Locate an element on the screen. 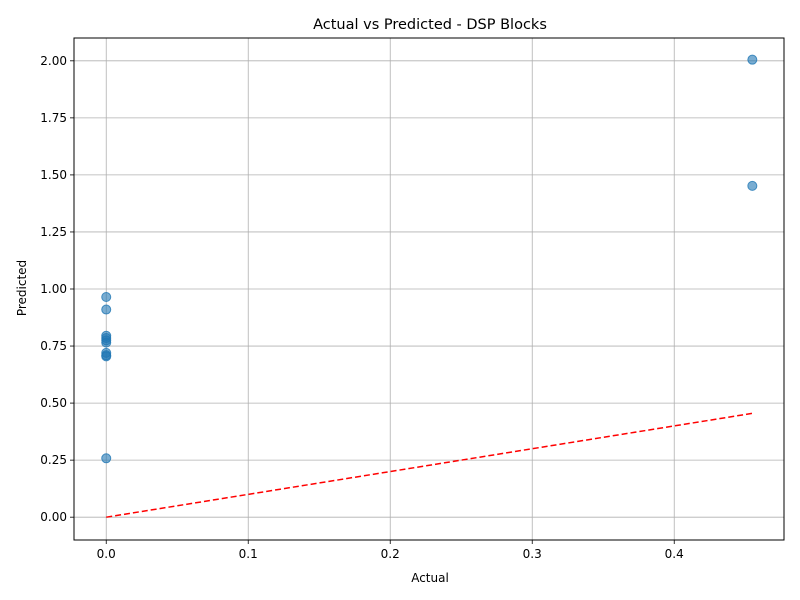 Image resolution: width=800 pixels, height=600 pixels. y-tick-label: 1.25 is located at coordinates (53, 232).